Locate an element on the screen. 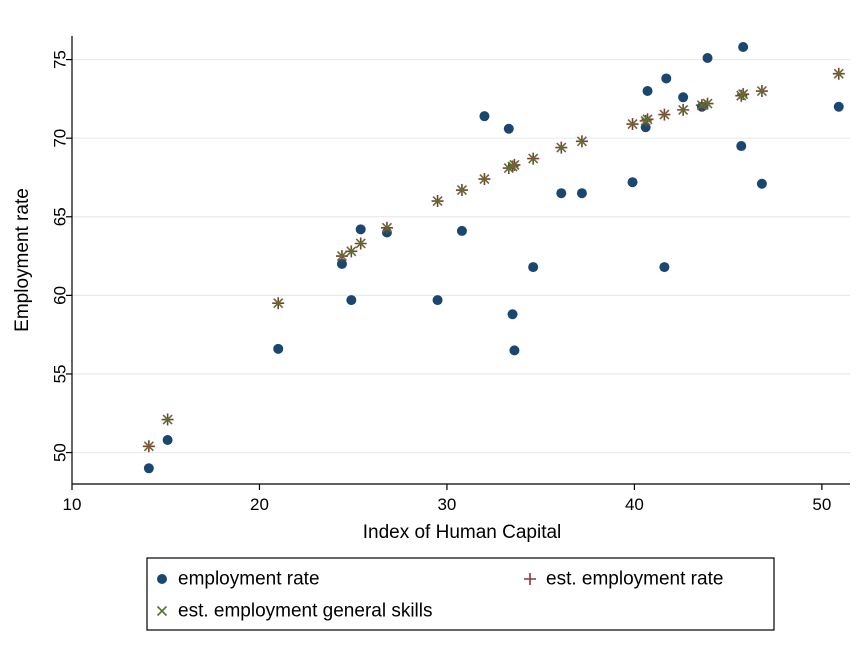  x-ticks: 10 20 30 40 50 is located at coordinates (447, 499).